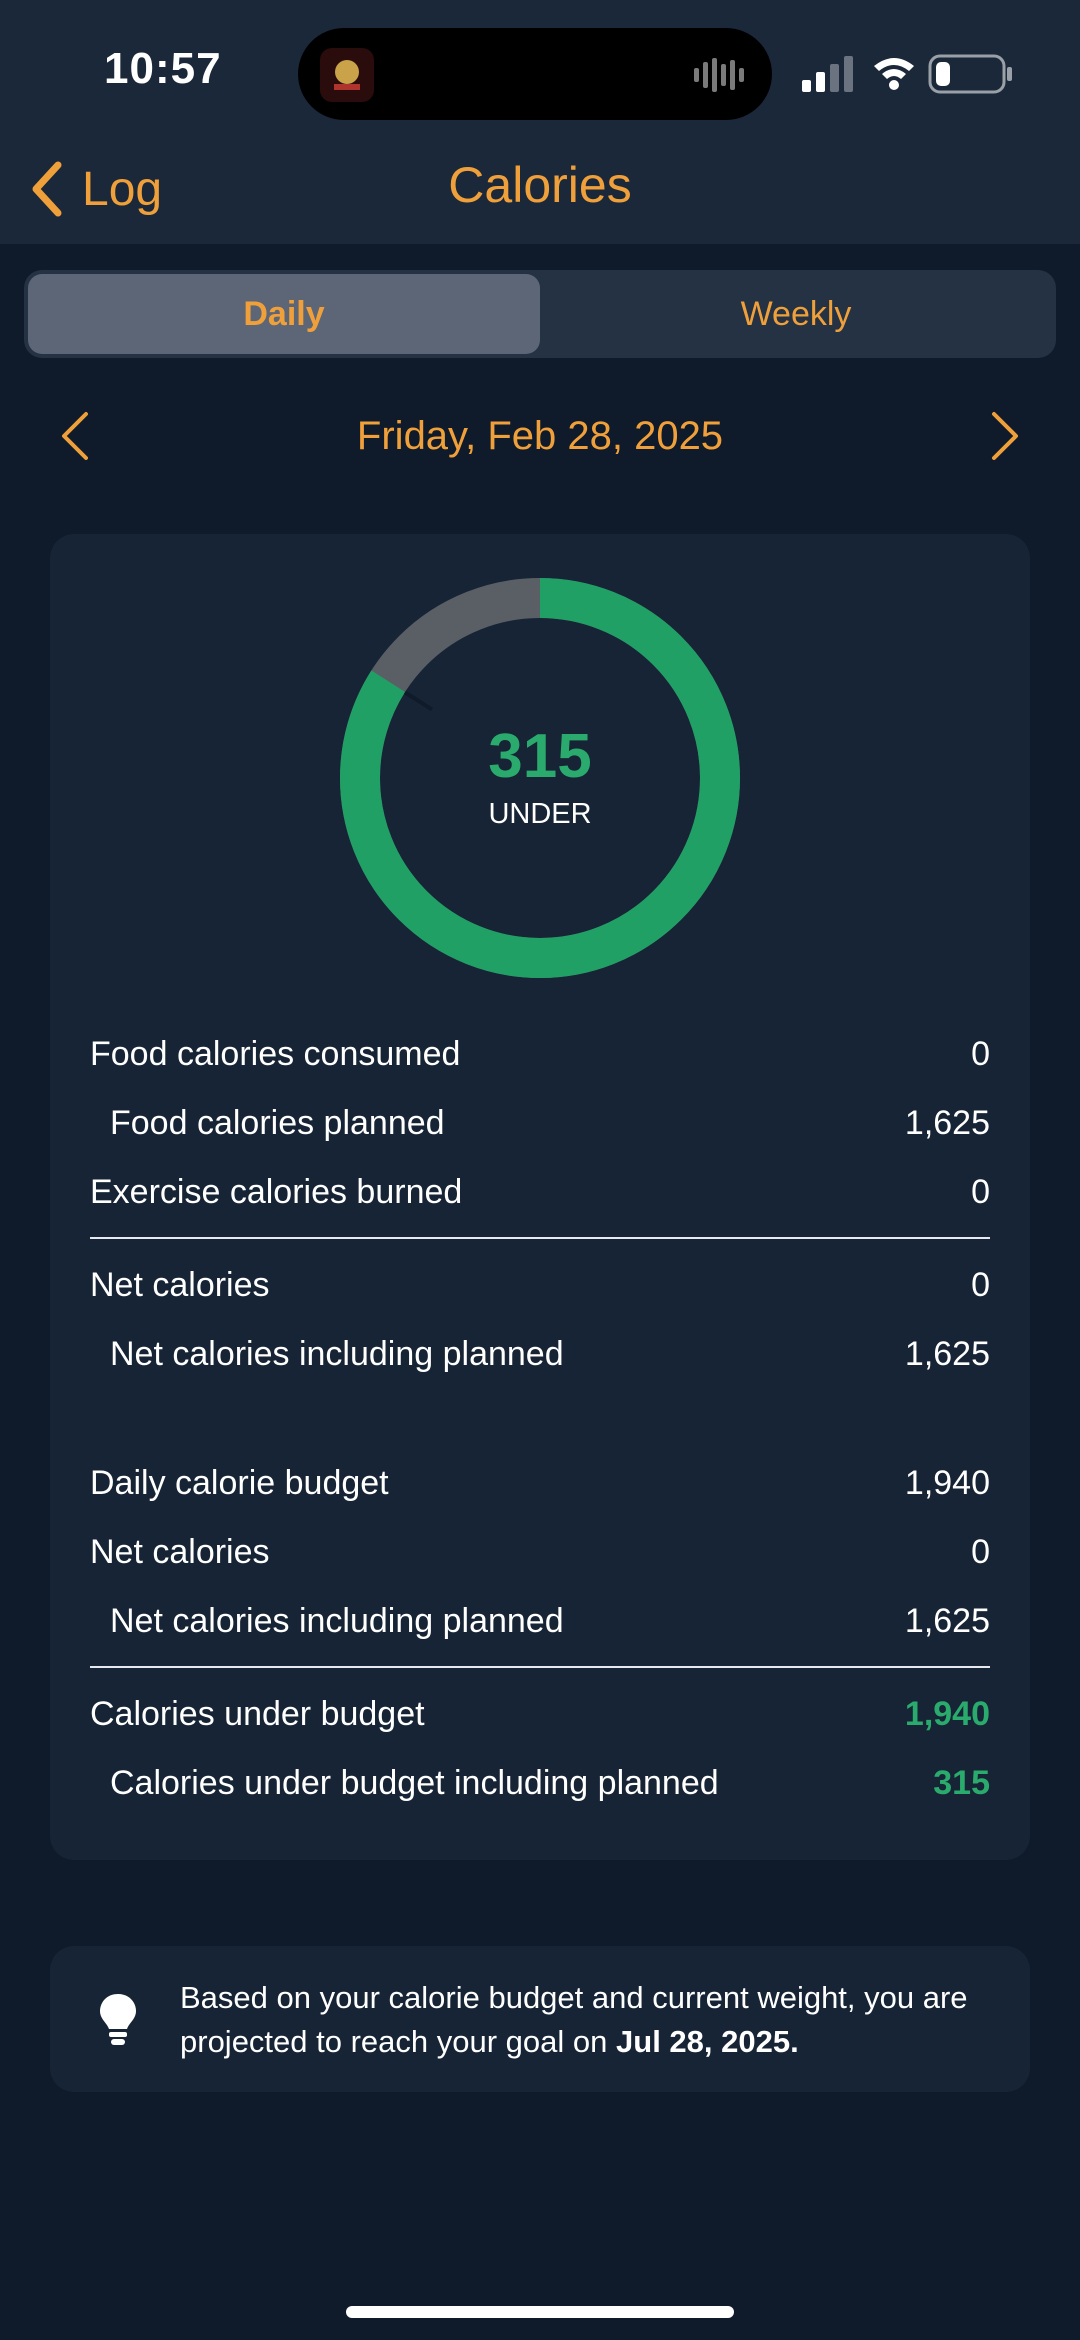 This screenshot has height=2340, width=1080. Describe the element at coordinates (418, 701) in the screenshot. I see `ring-tick-marker` at that location.